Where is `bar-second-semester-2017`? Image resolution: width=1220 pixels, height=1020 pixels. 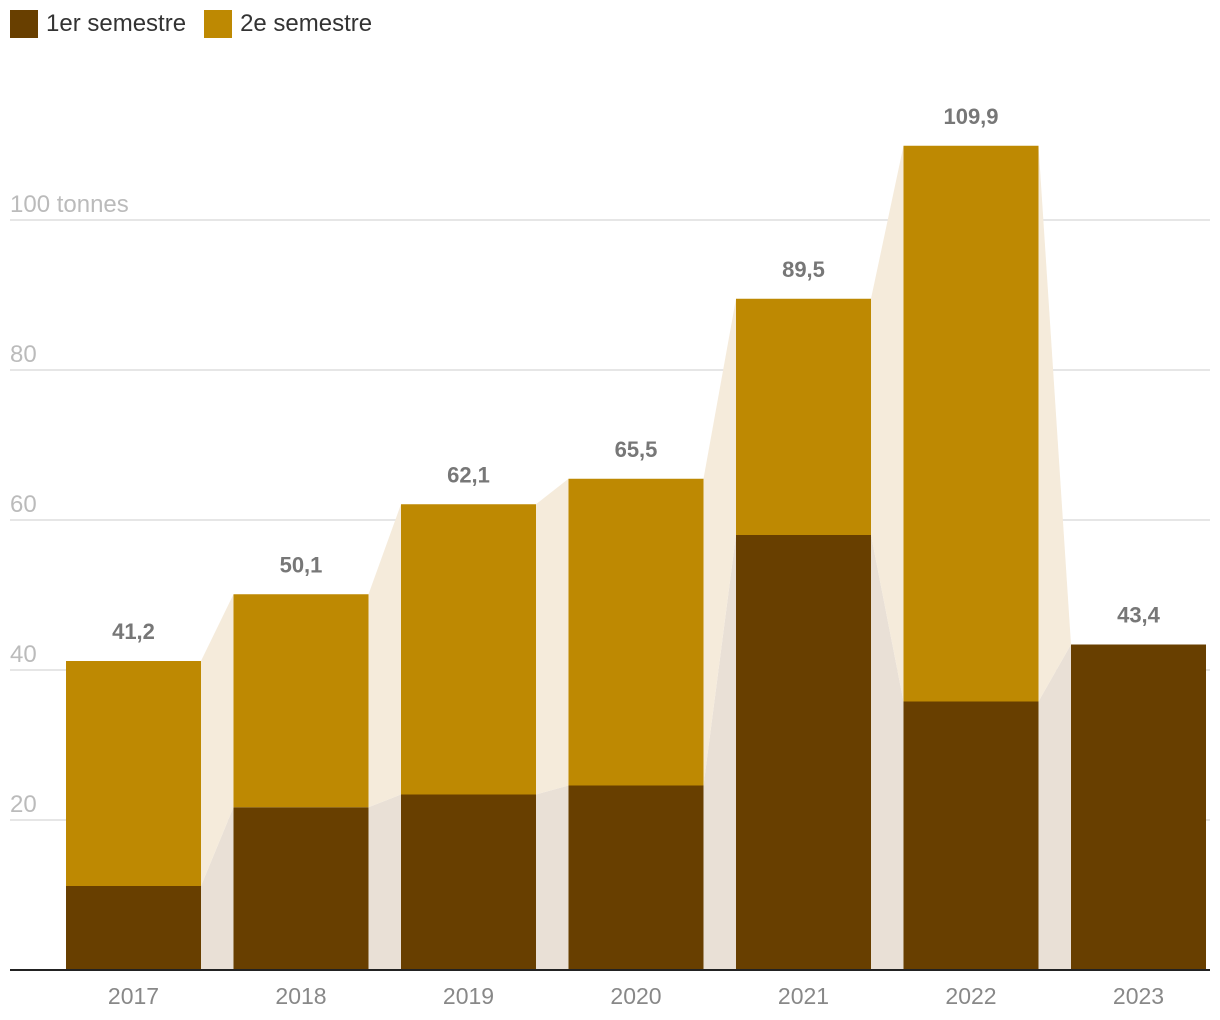 bar-second-semester-2017 is located at coordinates (133, 773).